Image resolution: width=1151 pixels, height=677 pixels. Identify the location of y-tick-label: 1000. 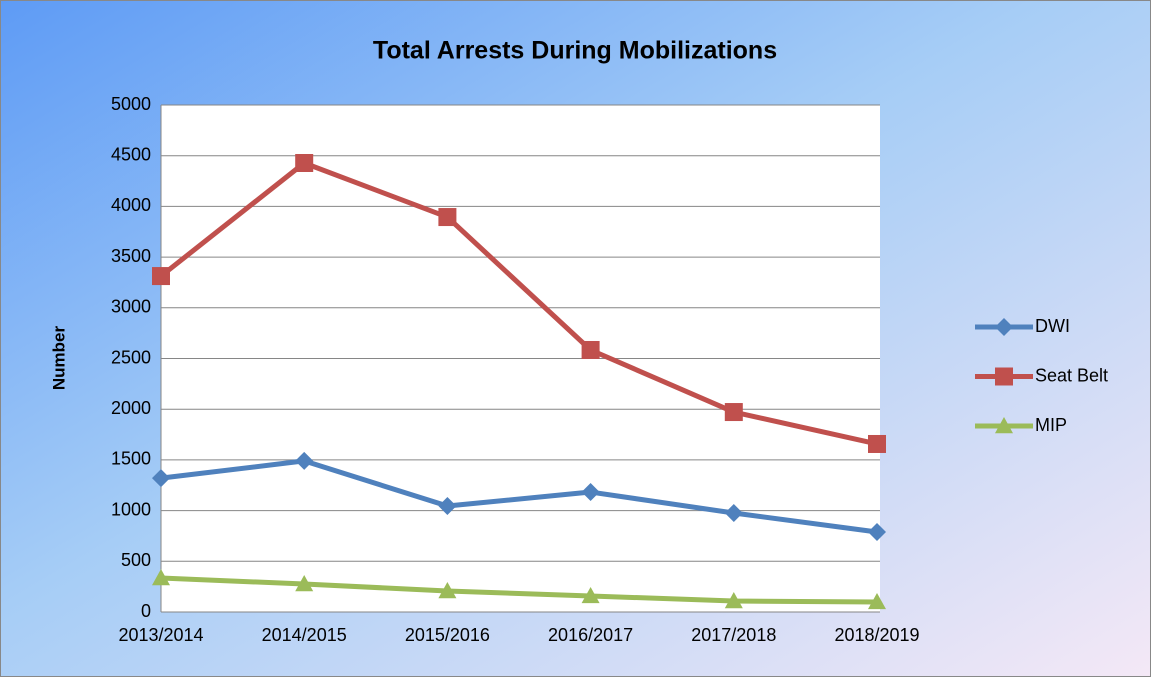
(131, 509).